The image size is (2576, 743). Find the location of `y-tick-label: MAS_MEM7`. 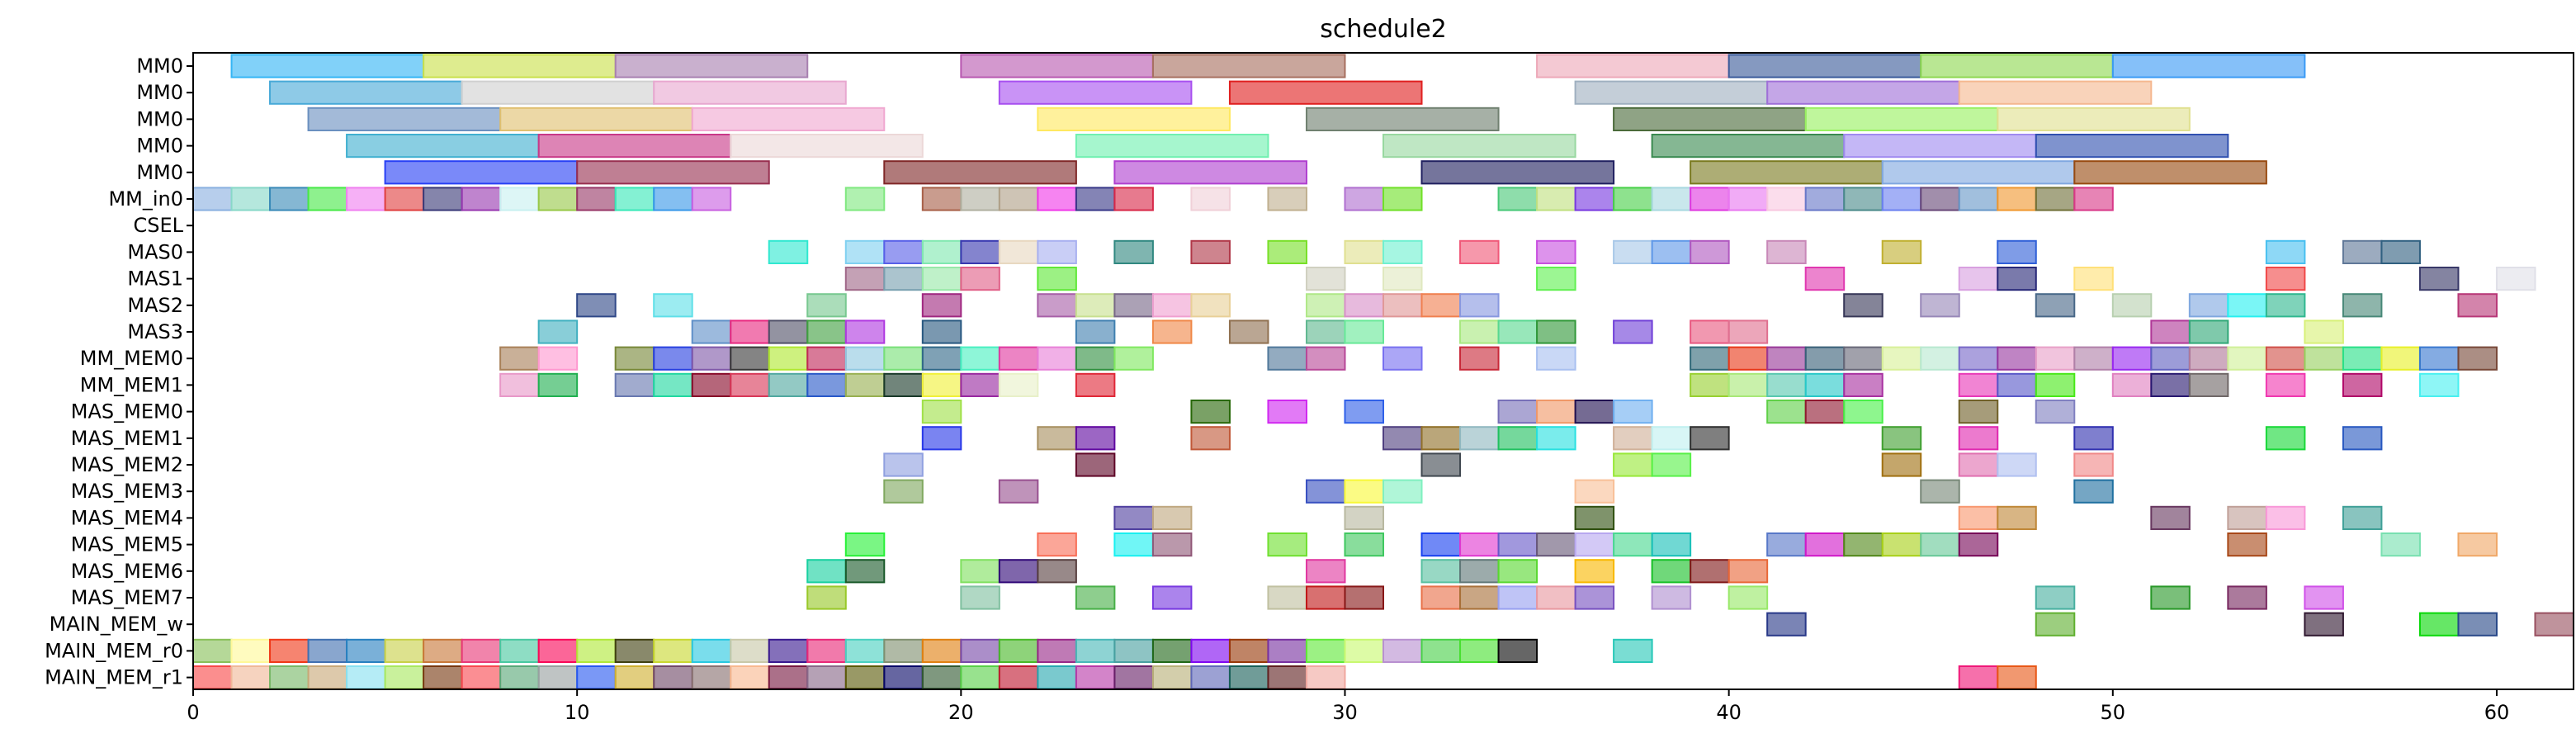

y-tick-label: MAS_MEM7 is located at coordinates (127, 597).